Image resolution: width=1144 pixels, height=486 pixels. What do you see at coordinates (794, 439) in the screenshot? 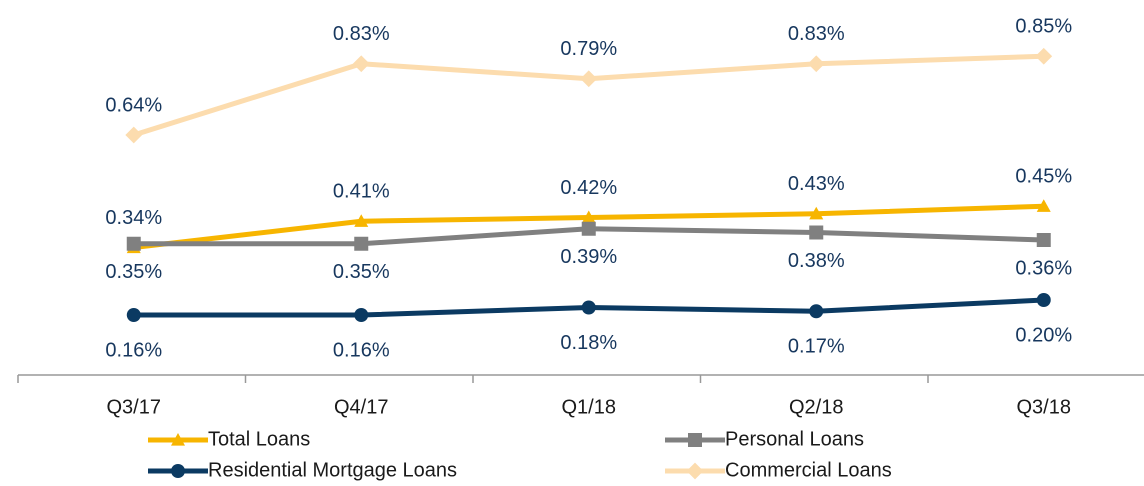
I see `legend-label: Personal Loans` at bounding box center [794, 439].